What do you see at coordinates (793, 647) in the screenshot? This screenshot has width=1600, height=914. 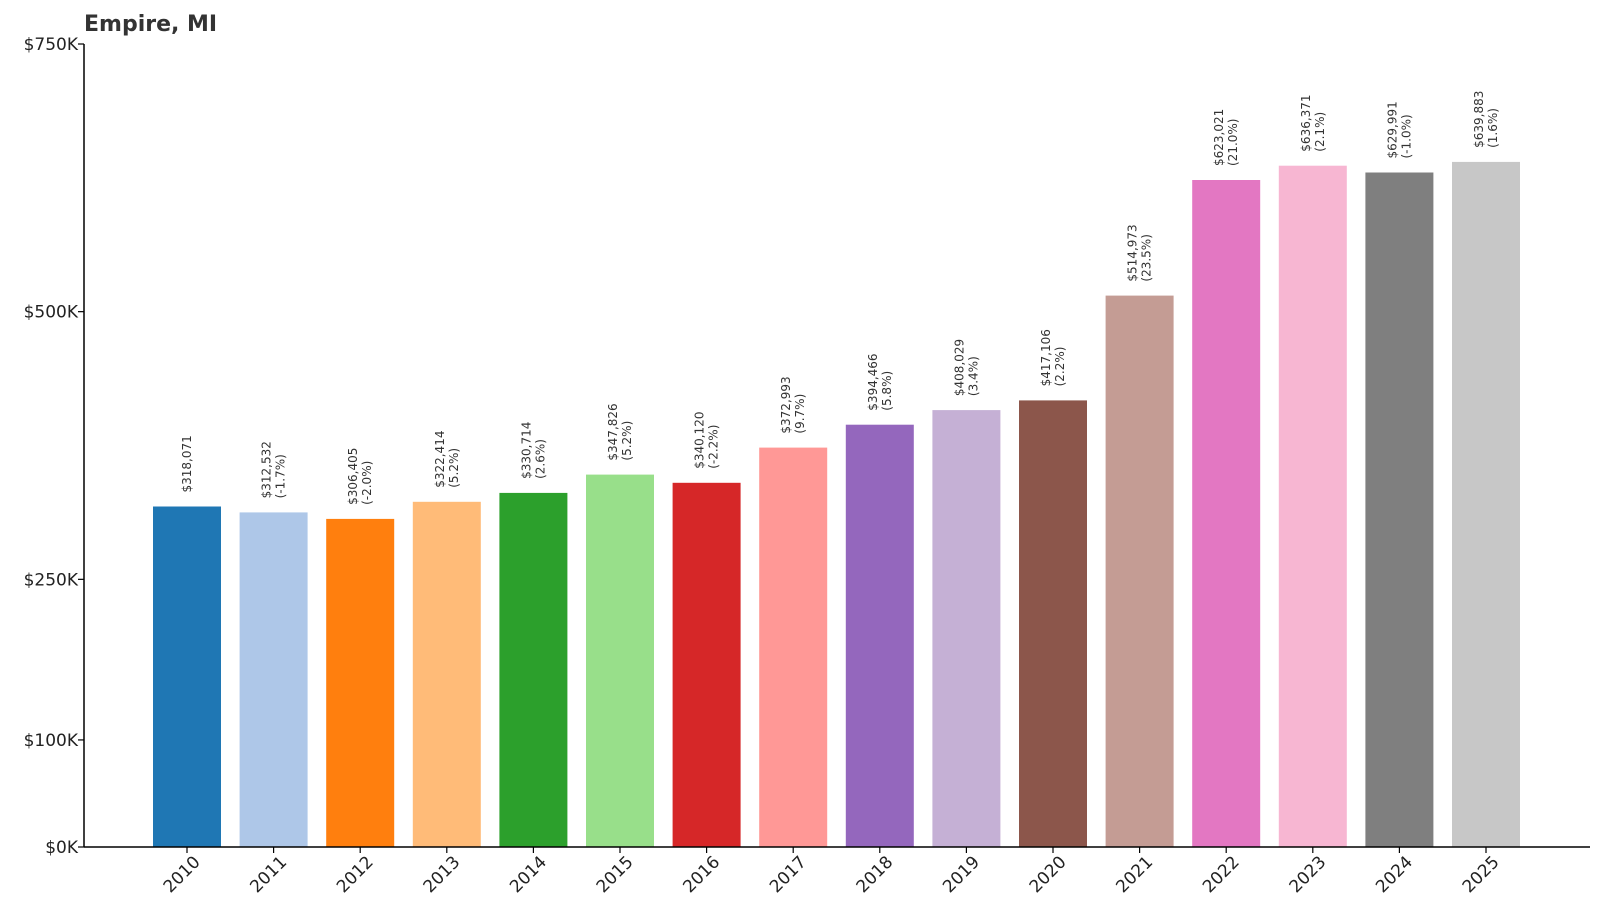 I see `bar-2017` at bounding box center [793, 647].